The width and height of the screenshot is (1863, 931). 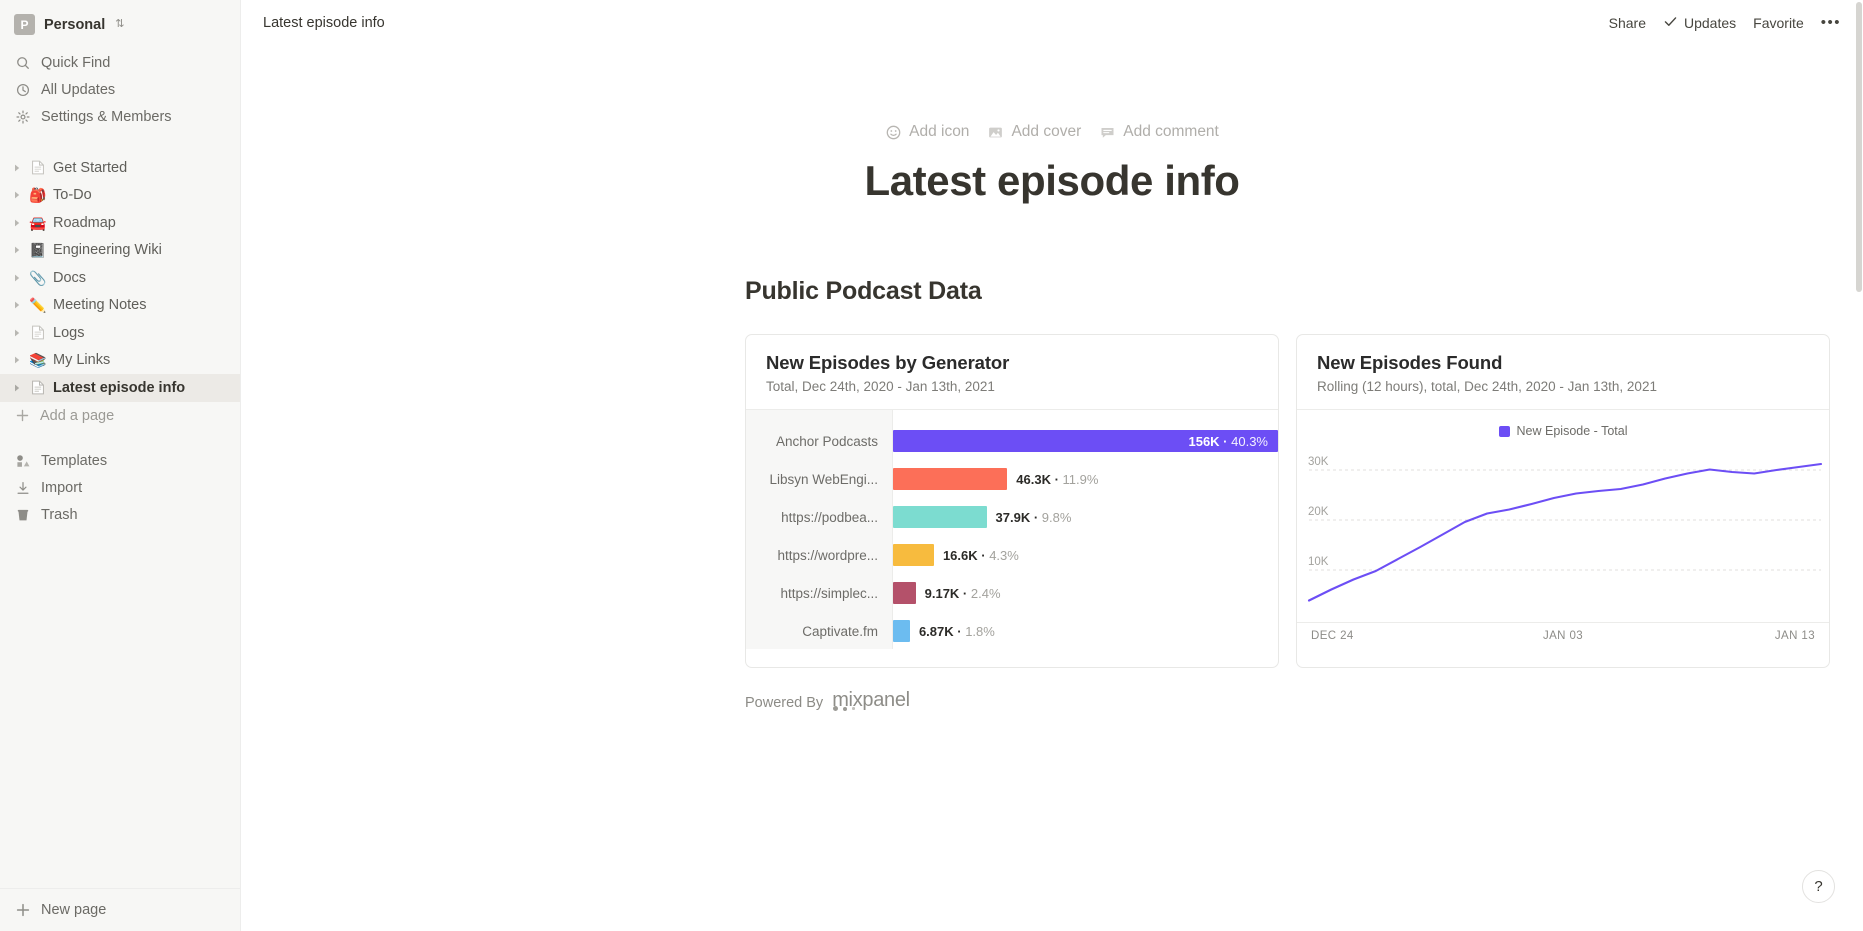 I want to click on sidebar-item-import: Import, so click(x=120, y=488).